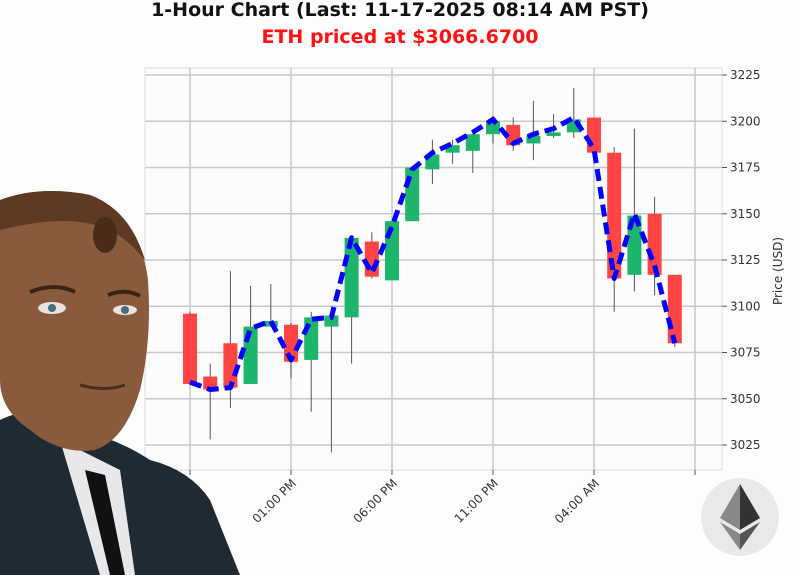 This screenshot has width=800, height=575. What do you see at coordinates (745, 168) in the screenshot?
I see `y-tick-label: 3175` at bounding box center [745, 168].